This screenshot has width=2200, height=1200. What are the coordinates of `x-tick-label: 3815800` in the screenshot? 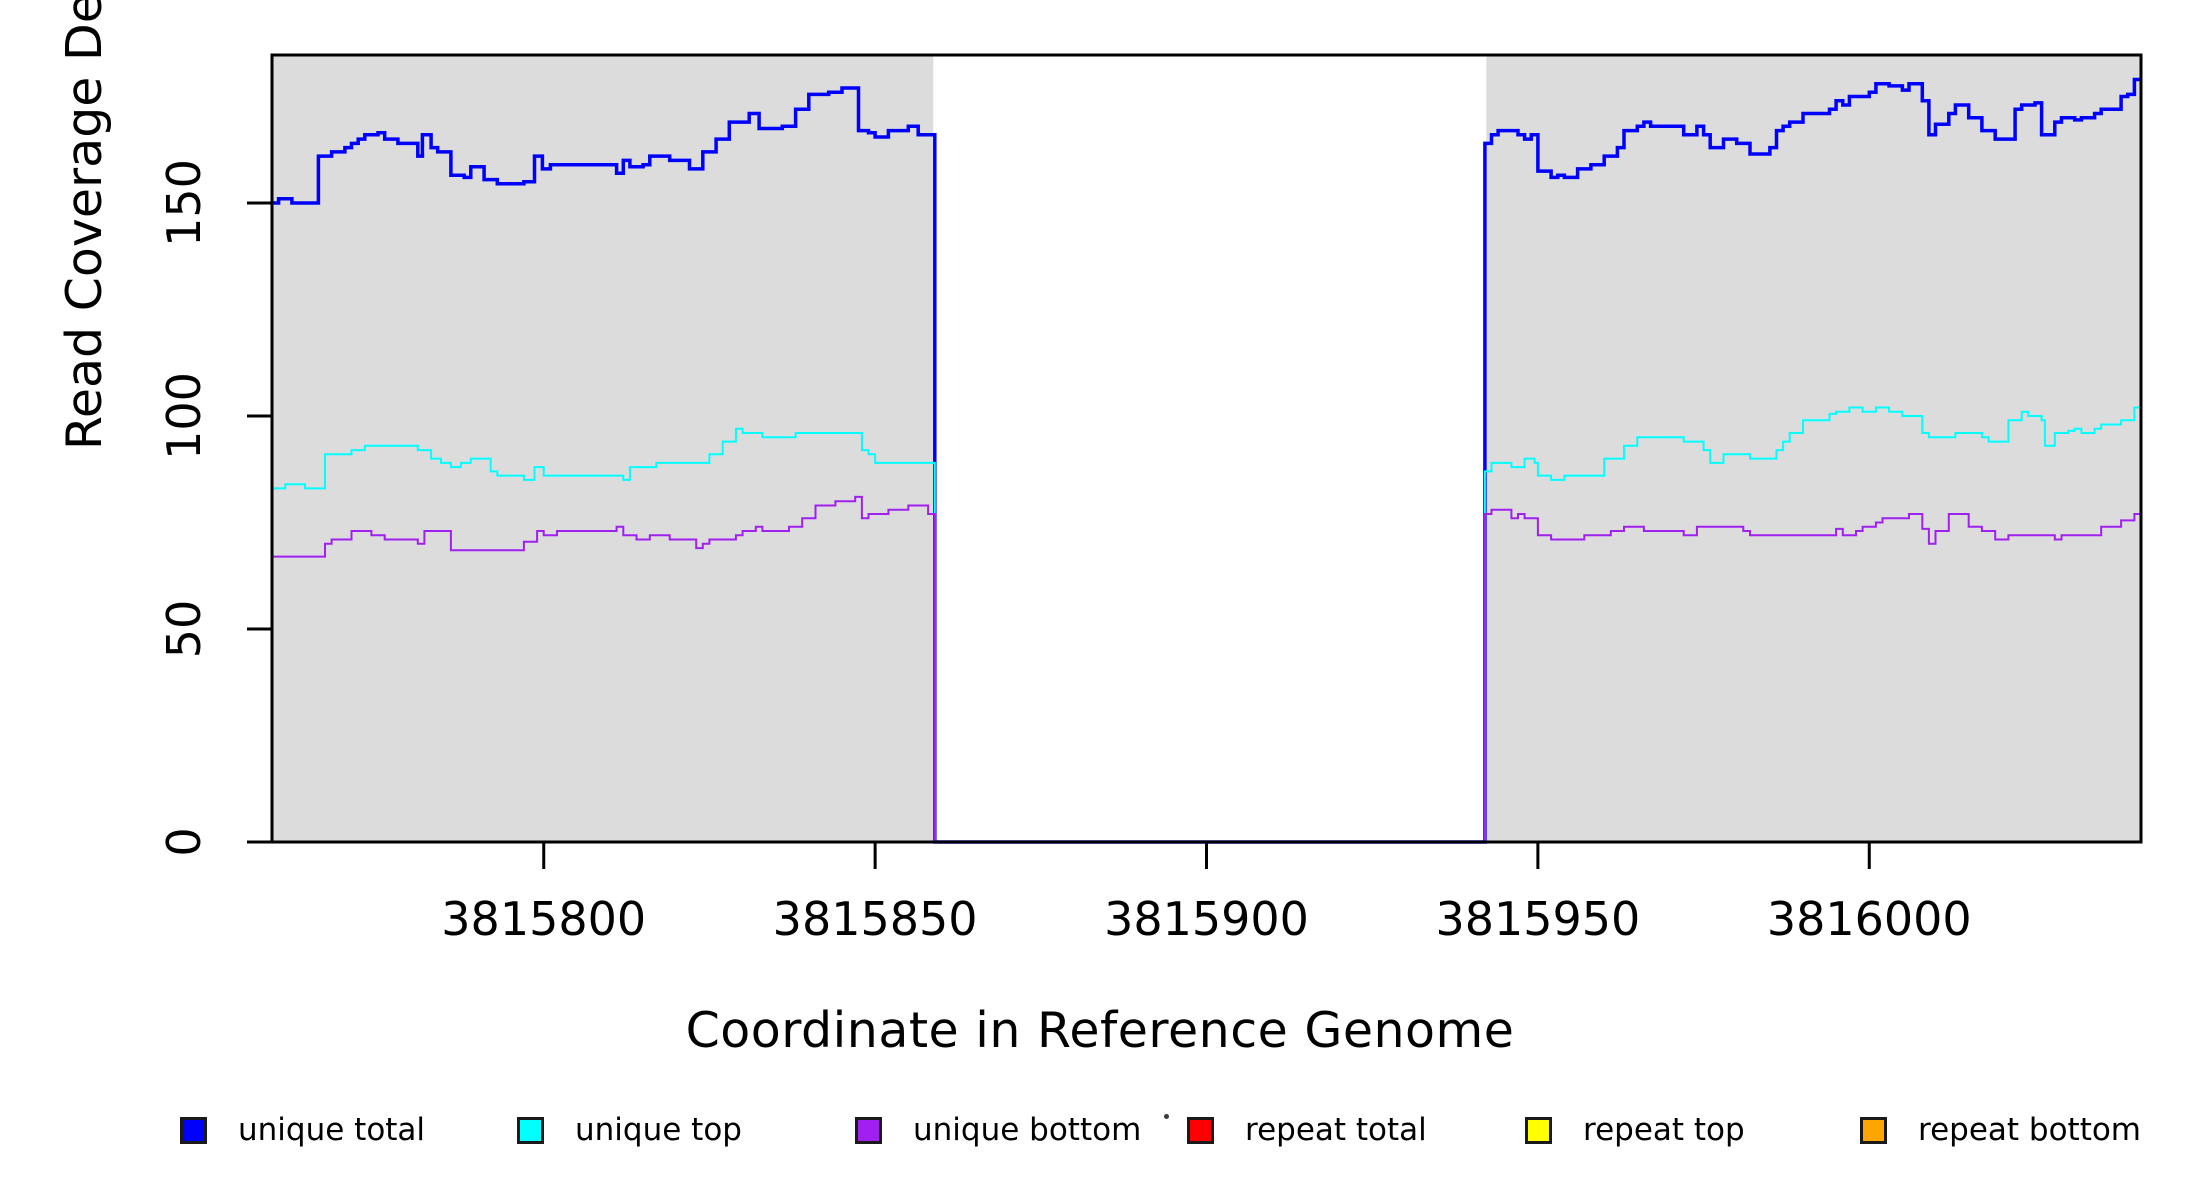 It's located at (543, 919).